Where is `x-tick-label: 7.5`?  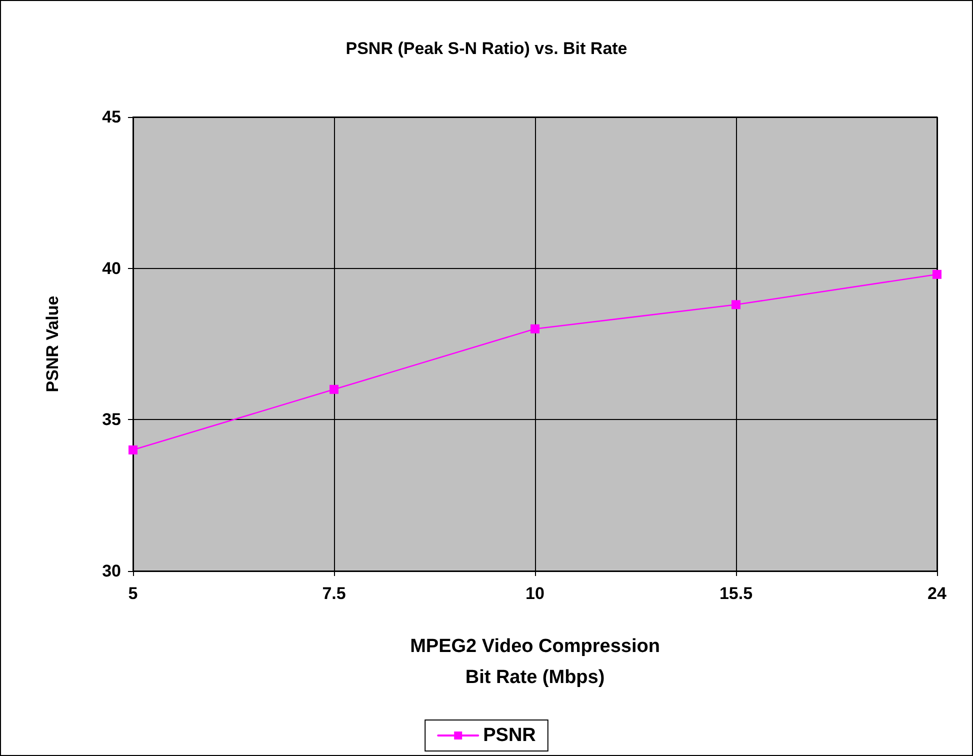 x-tick-label: 7.5 is located at coordinates (334, 593).